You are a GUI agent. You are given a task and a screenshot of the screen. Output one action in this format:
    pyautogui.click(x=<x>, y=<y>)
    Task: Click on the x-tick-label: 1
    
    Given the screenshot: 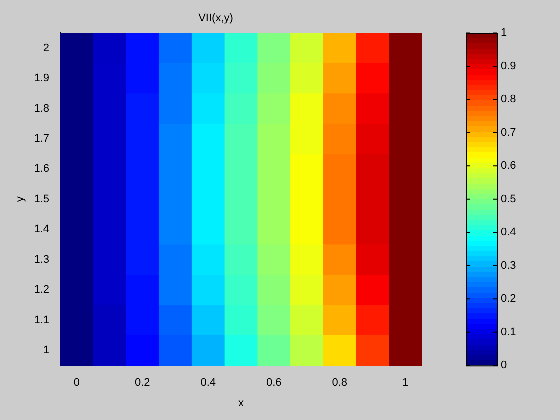 What is the action you would take?
    pyautogui.click(x=405, y=383)
    